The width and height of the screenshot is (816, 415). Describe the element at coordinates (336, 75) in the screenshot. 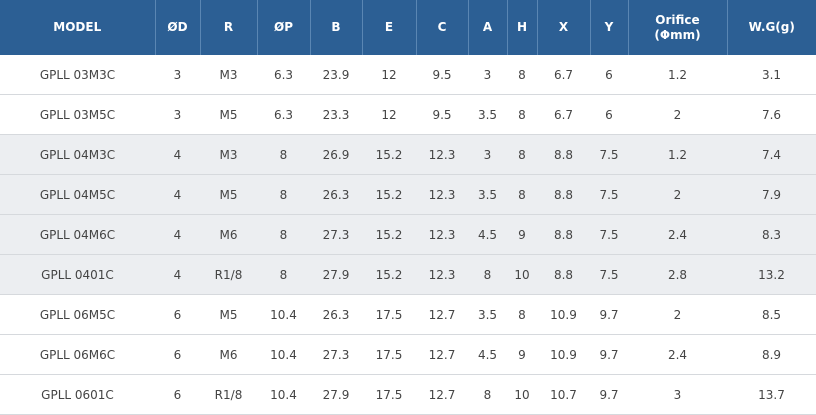

I see `table-cell: 23.9` at that location.